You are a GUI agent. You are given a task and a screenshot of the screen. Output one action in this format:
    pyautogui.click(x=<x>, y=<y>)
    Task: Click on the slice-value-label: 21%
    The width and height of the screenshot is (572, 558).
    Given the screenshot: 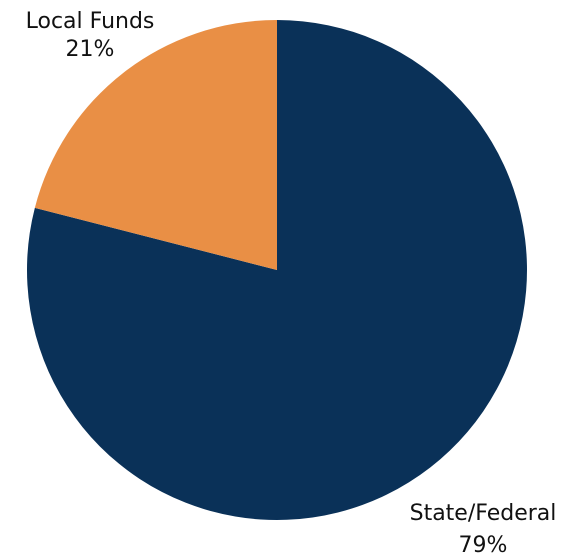 What is the action you would take?
    pyautogui.click(x=90, y=49)
    